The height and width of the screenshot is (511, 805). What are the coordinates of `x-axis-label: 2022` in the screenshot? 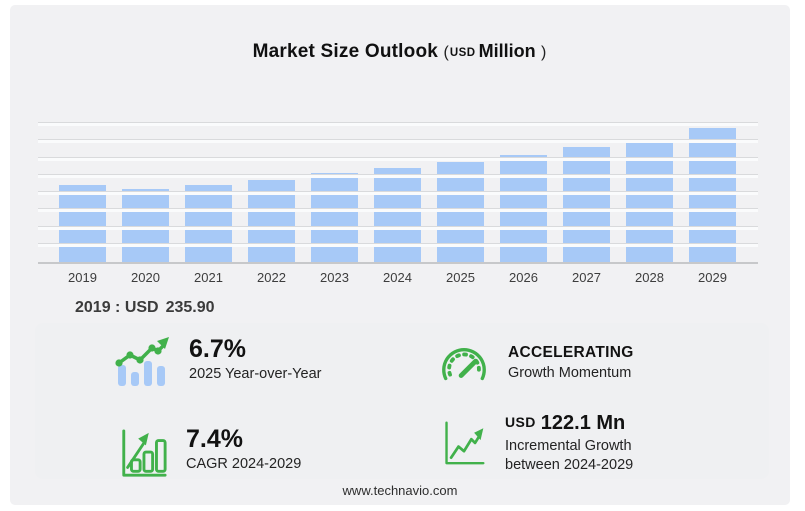 It's located at (271, 277).